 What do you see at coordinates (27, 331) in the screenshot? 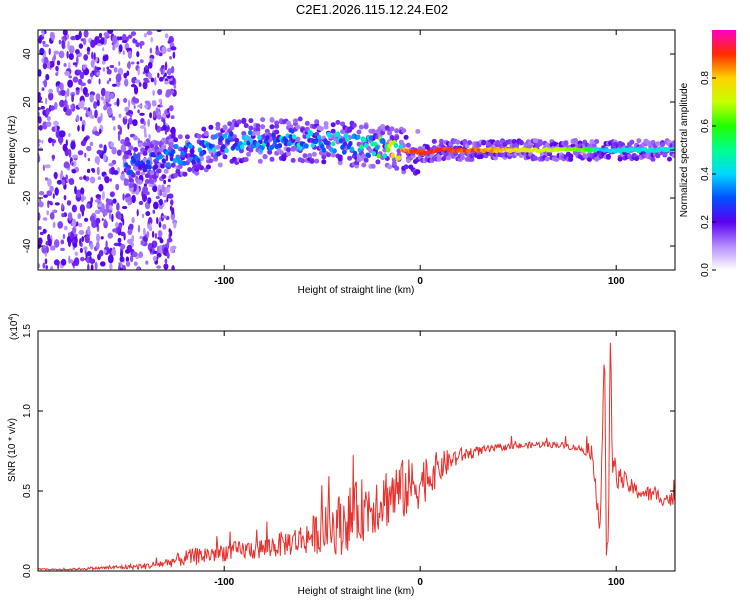
I see `snr-y-tick-label: 1.5` at bounding box center [27, 331].